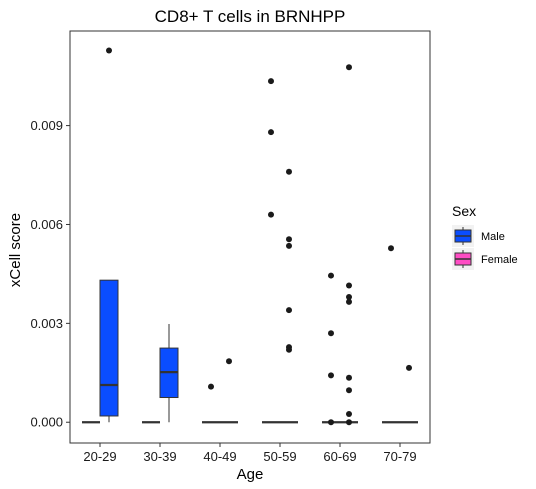 The image size is (536, 489). Describe the element at coordinates (46, 125) in the screenshot. I see `y-tick-label: 0.009` at that location.